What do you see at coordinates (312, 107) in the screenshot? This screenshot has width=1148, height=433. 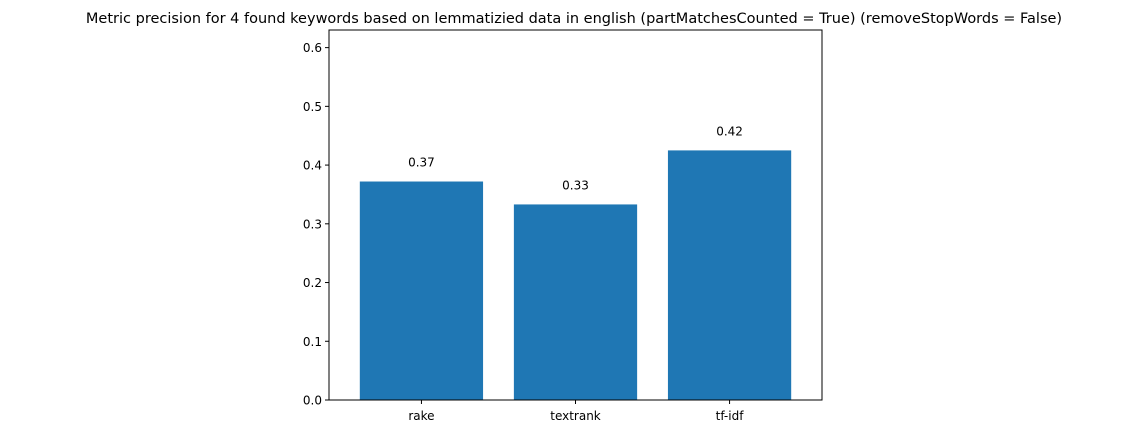 I see `y-tick-label: 0.5` at bounding box center [312, 107].